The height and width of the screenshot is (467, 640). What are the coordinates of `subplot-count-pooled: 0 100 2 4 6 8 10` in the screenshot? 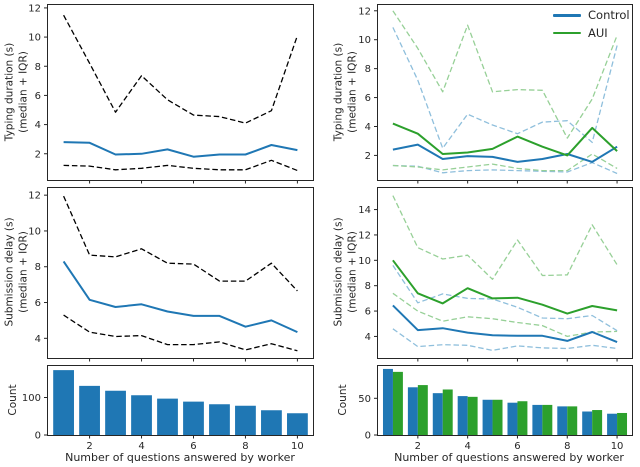 It's located at (168, 408).